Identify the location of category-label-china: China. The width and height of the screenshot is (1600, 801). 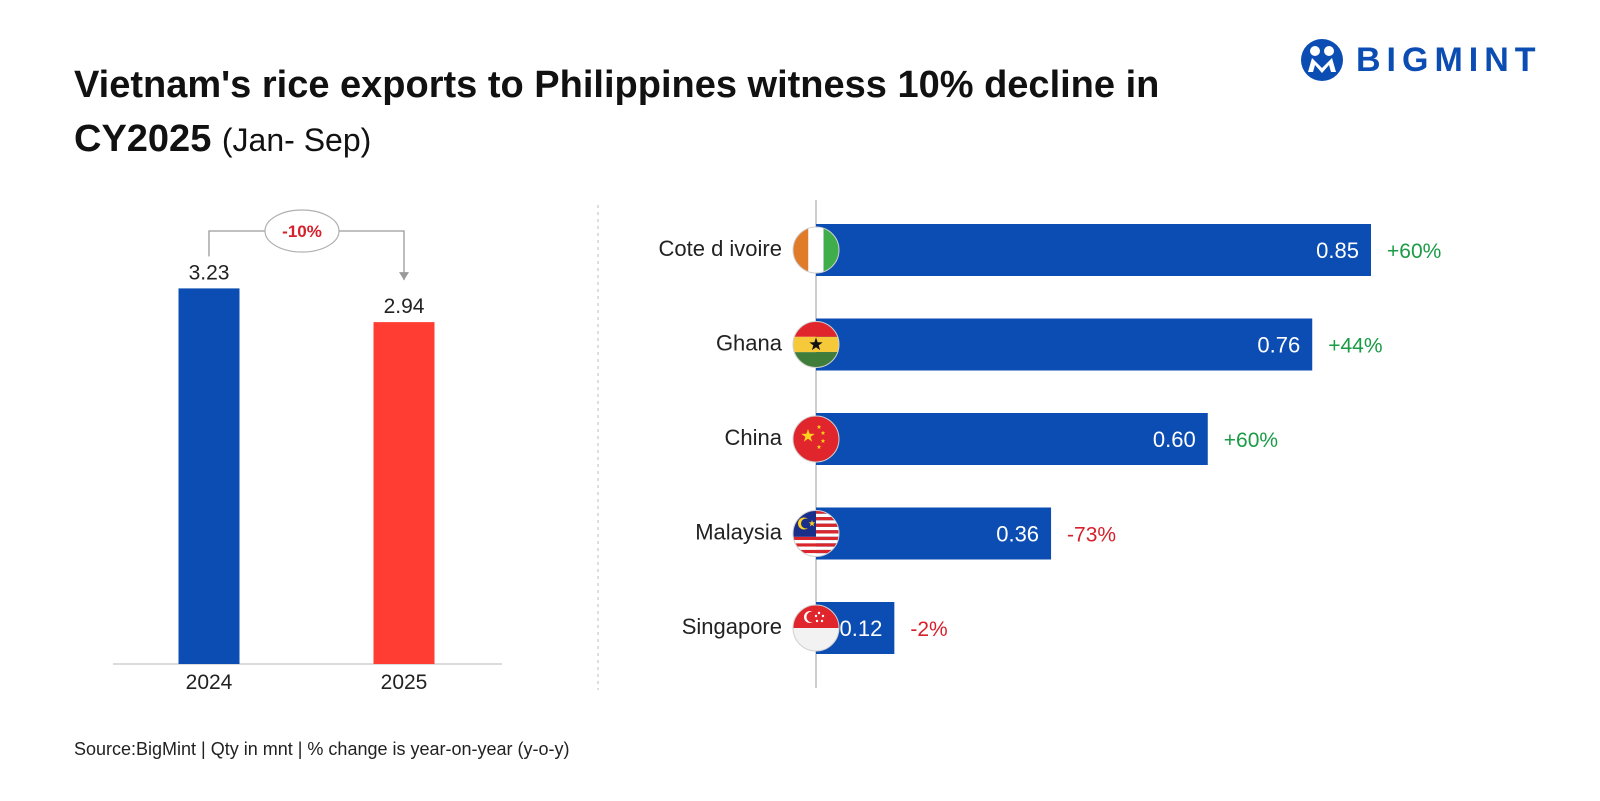
(754, 437).